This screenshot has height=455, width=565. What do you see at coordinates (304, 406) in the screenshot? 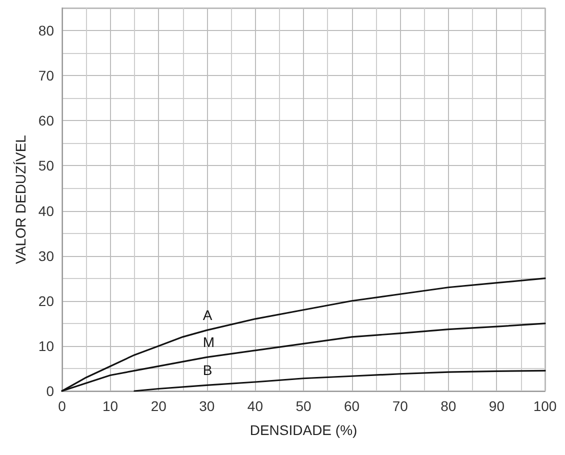
I see `x-tick-label: 50` at bounding box center [304, 406].